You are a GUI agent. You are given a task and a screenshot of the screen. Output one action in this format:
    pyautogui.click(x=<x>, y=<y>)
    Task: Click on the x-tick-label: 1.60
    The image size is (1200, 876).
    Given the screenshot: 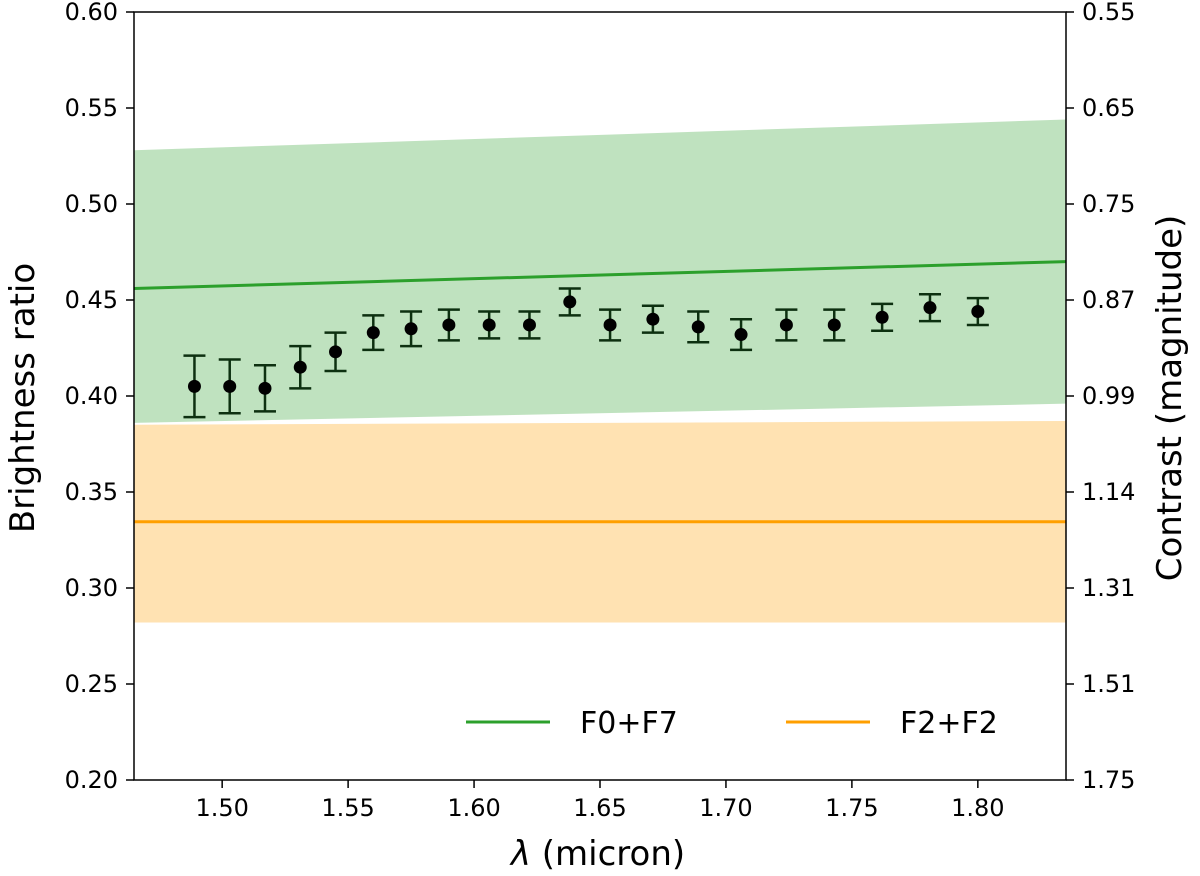 What is the action you would take?
    pyautogui.click(x=473, y=808)
    